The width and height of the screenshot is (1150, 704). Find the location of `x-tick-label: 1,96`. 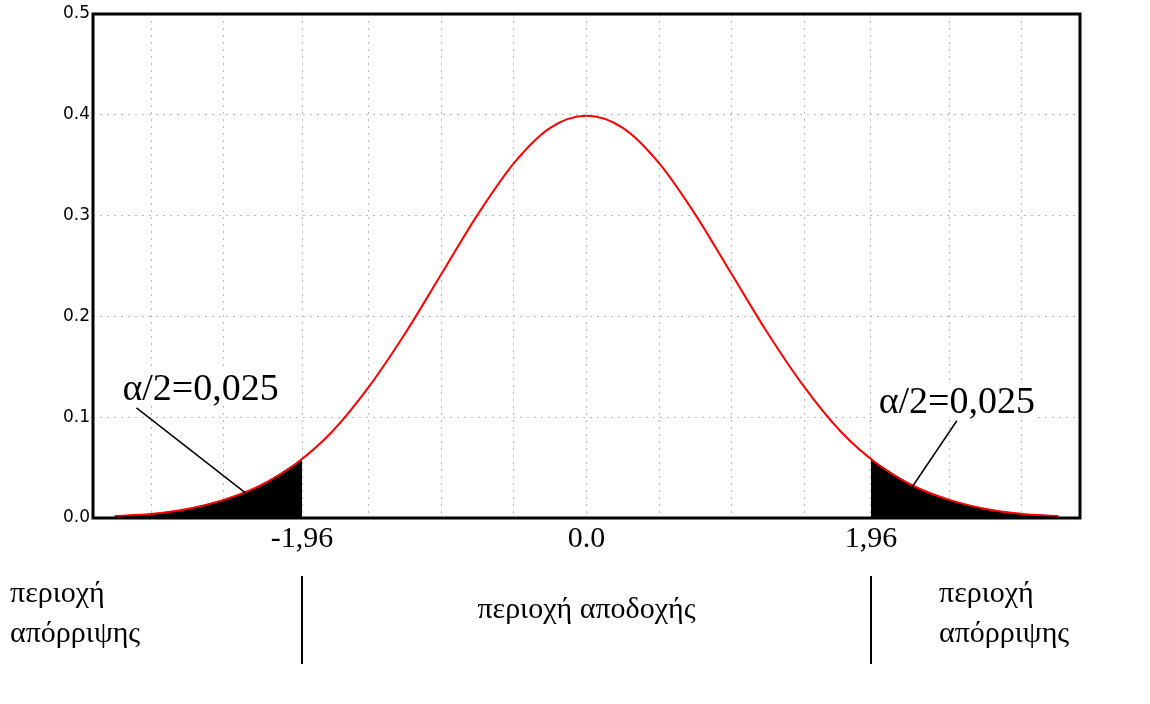

x-tick-label: 1,96 is located at coordinates (871, 536).